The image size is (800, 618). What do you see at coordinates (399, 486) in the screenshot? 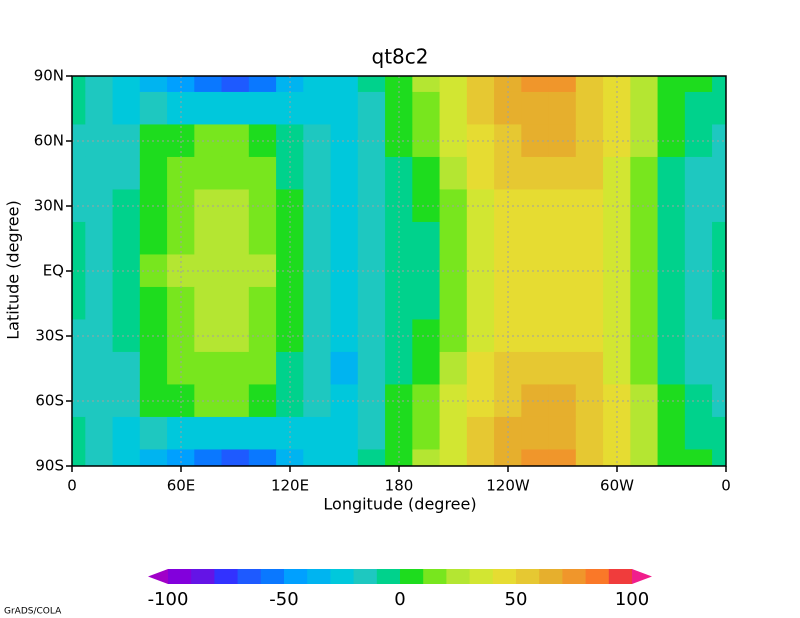
I see `x-tick-label: 180` at bounding box center [399, 486].